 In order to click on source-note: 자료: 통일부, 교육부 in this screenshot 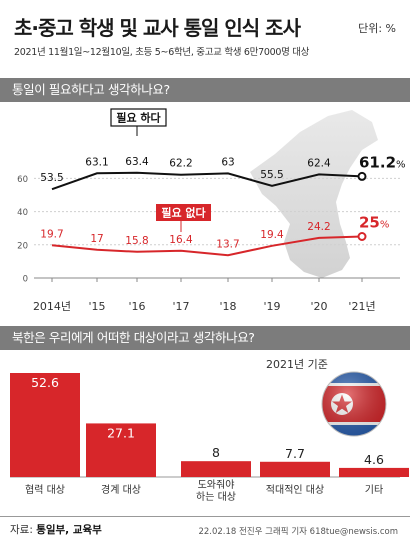, I will do `click(56, 529)`.